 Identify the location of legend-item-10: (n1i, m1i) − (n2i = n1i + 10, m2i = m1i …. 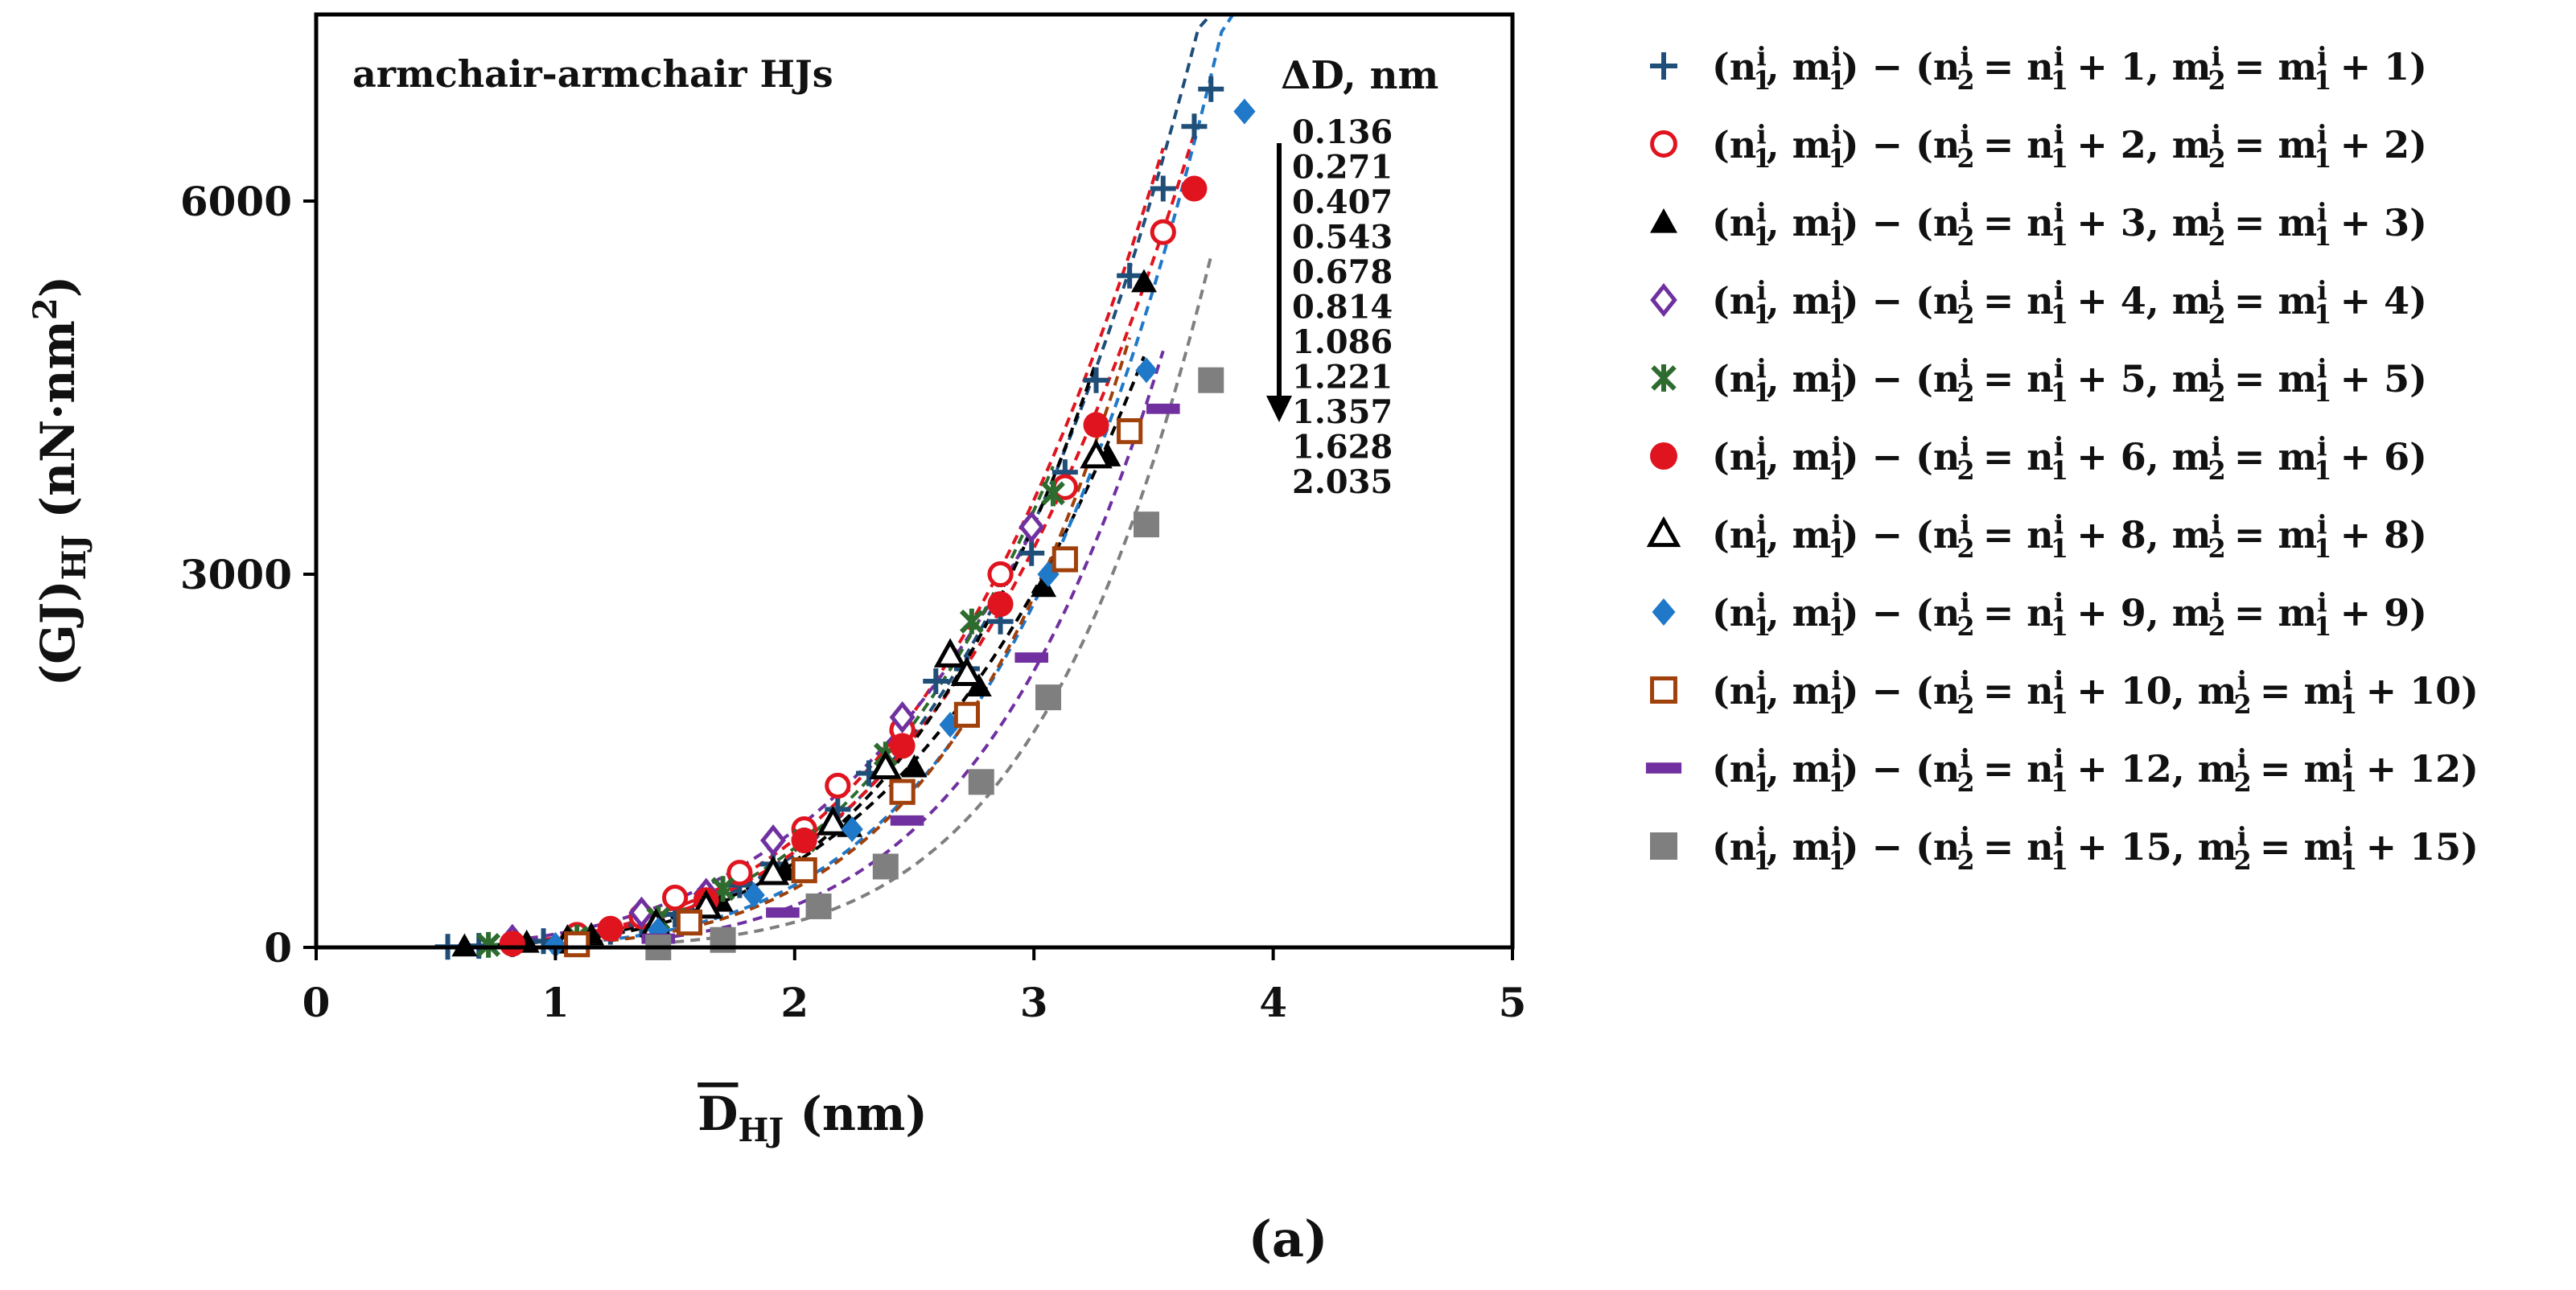
(2064, 692).